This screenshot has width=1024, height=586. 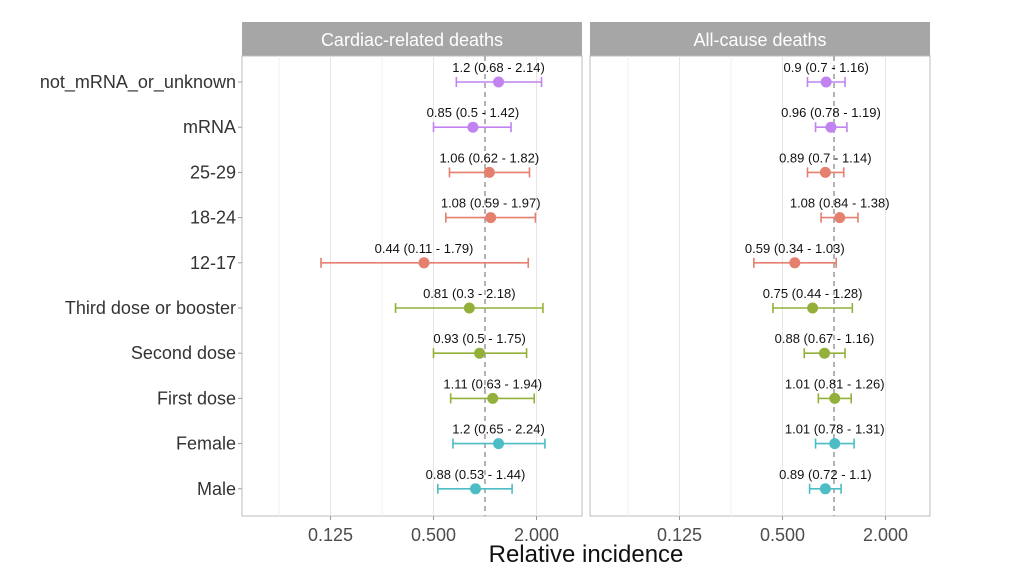 I want to click on panel-title: Cardiac-related deaths, so click(x=412, y=40).